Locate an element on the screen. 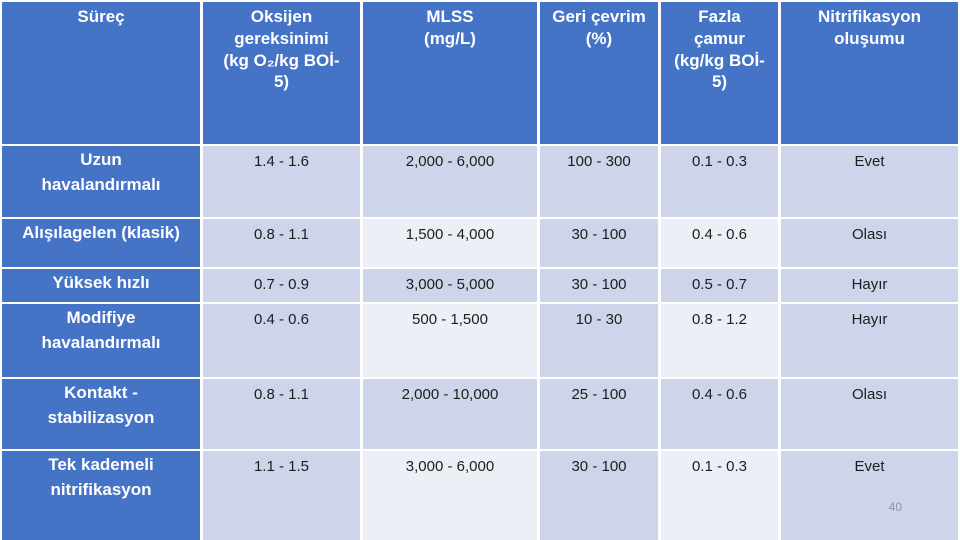 The height and width of the screenshot is (540, 960). col-header-process: Süreç is located at coordinates (101, 73).